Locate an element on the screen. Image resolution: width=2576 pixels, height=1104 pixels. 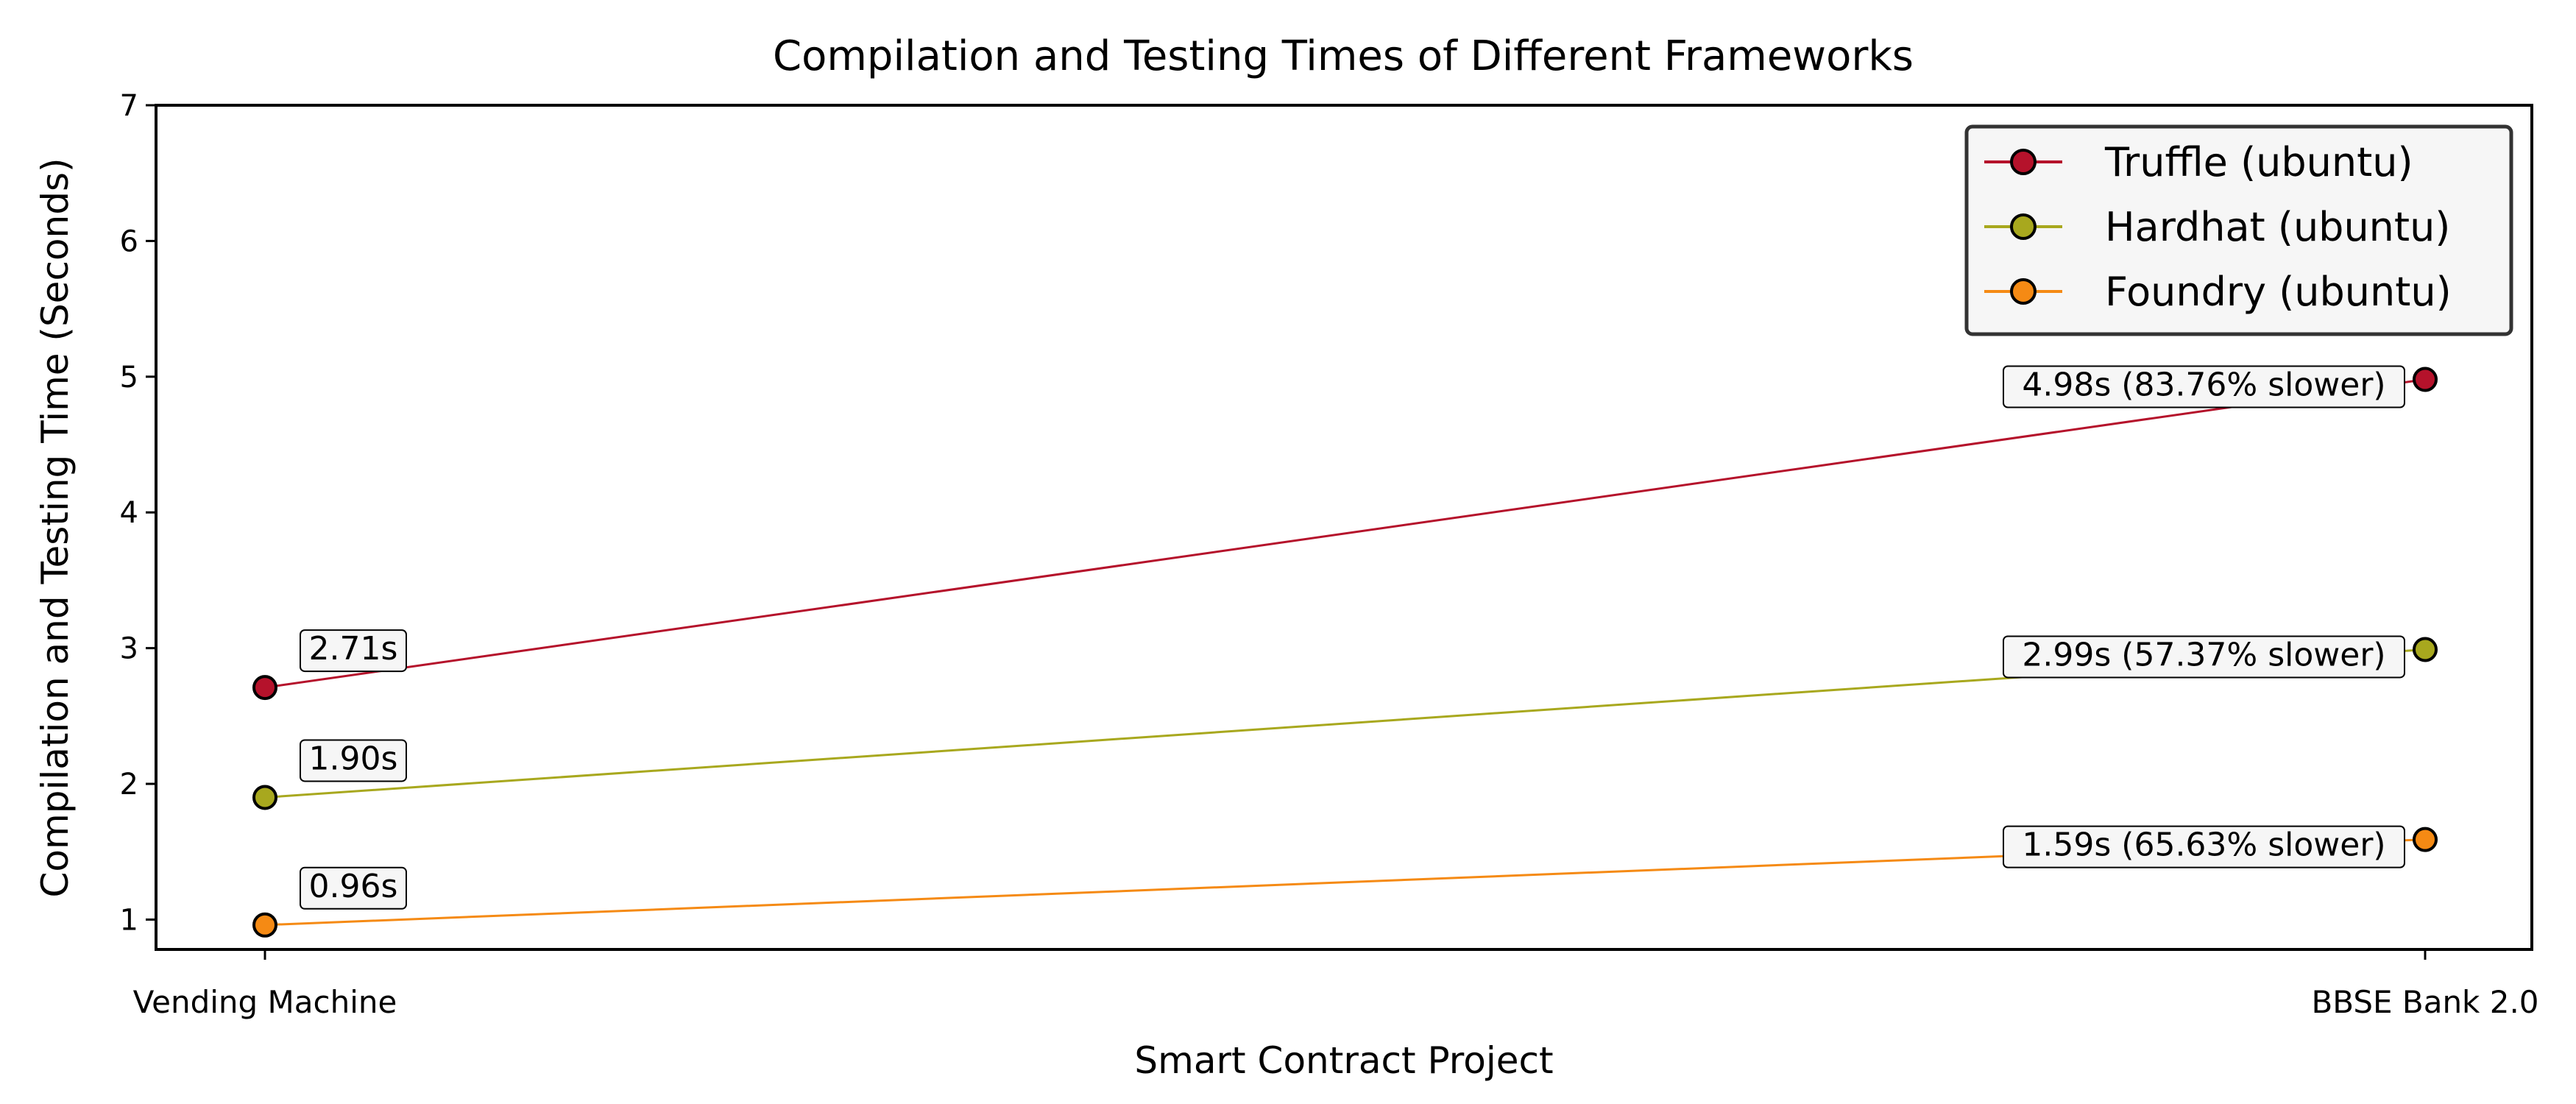
y-tick-label: 7 is located at coordinates (129, 106).